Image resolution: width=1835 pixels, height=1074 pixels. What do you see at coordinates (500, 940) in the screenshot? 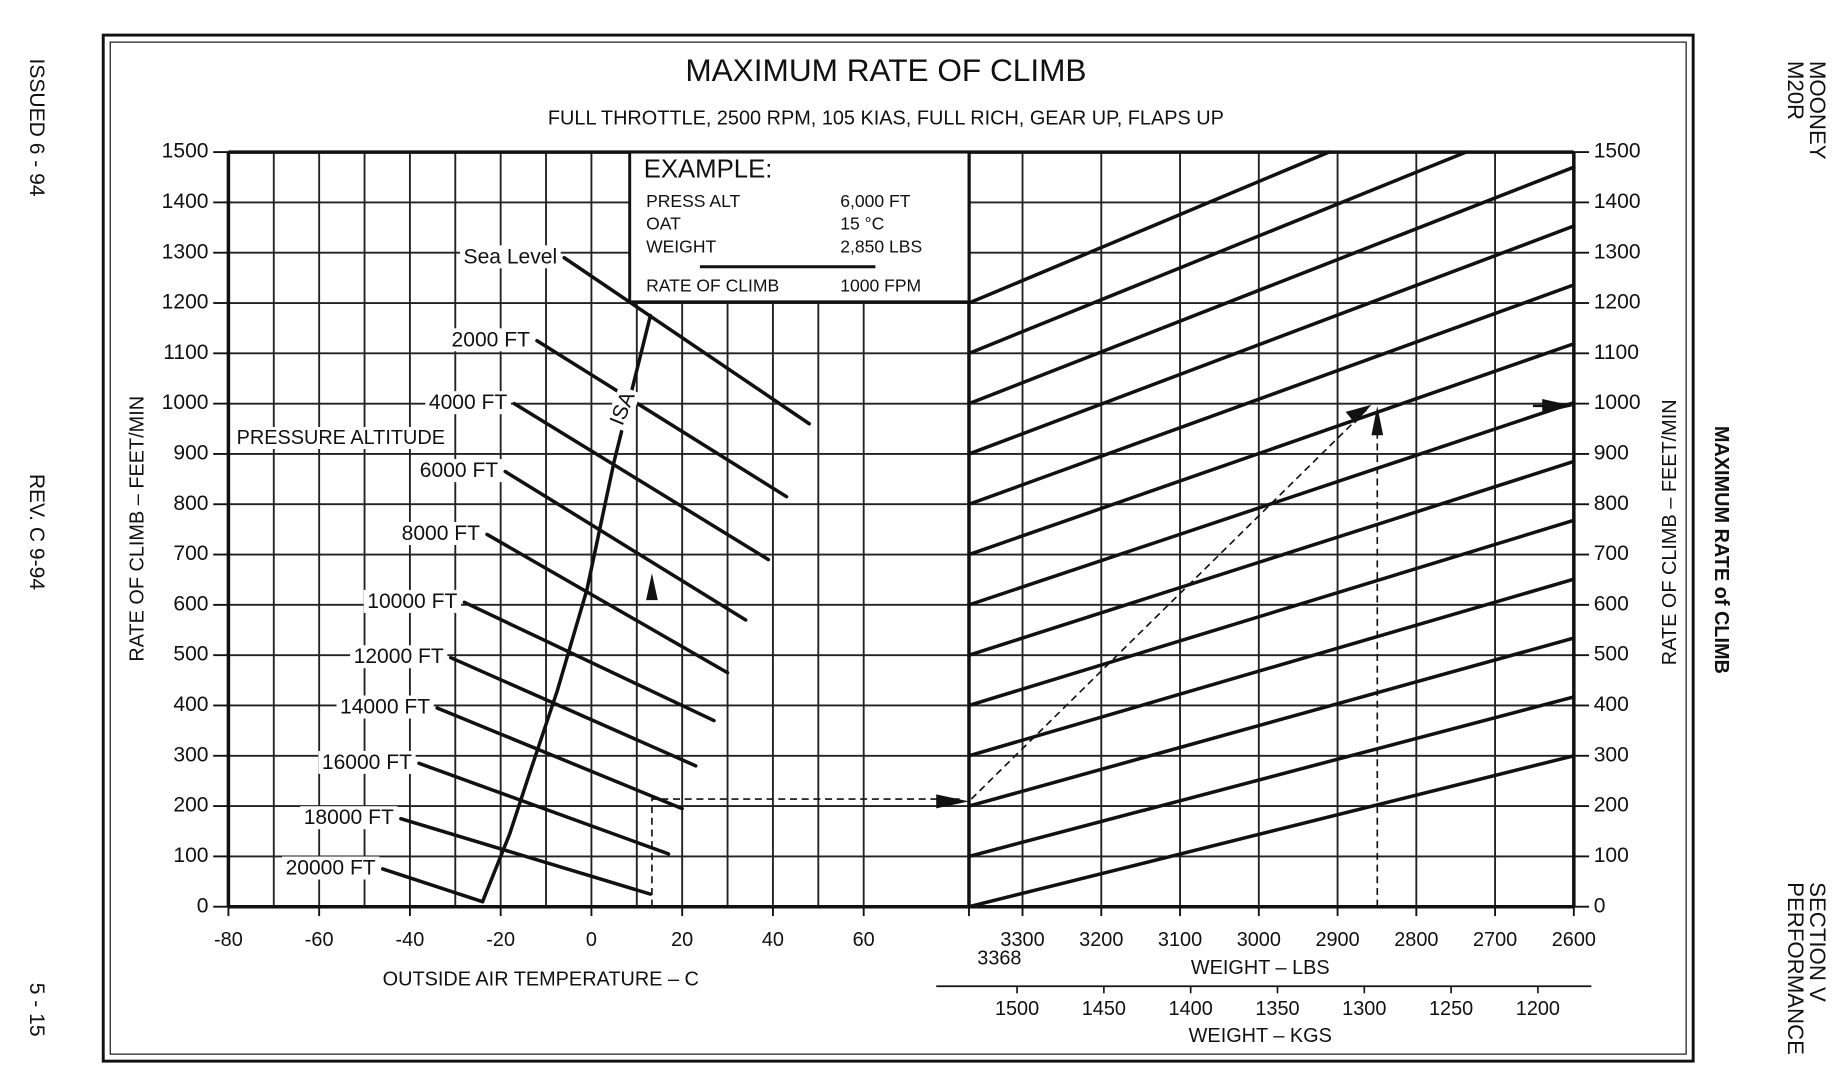
I see `x-tick-label: -20` at bounding box center [500, 940].